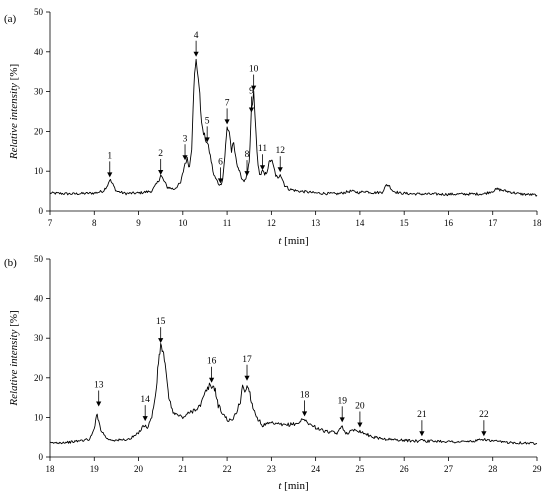 The height and width of the screenshot is (497, 550). What do you see at coordinates (109, 156) in the screenshot?
I see `peak-label: 1` at bounding box center [109, 156].